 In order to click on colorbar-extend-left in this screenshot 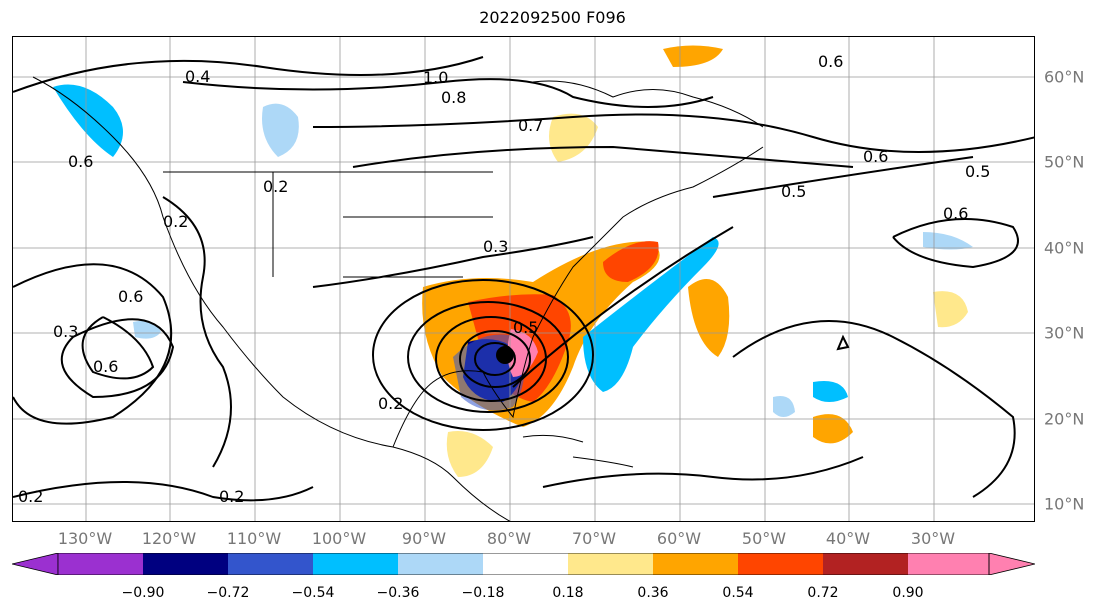, I will do `click(35, 564)`.